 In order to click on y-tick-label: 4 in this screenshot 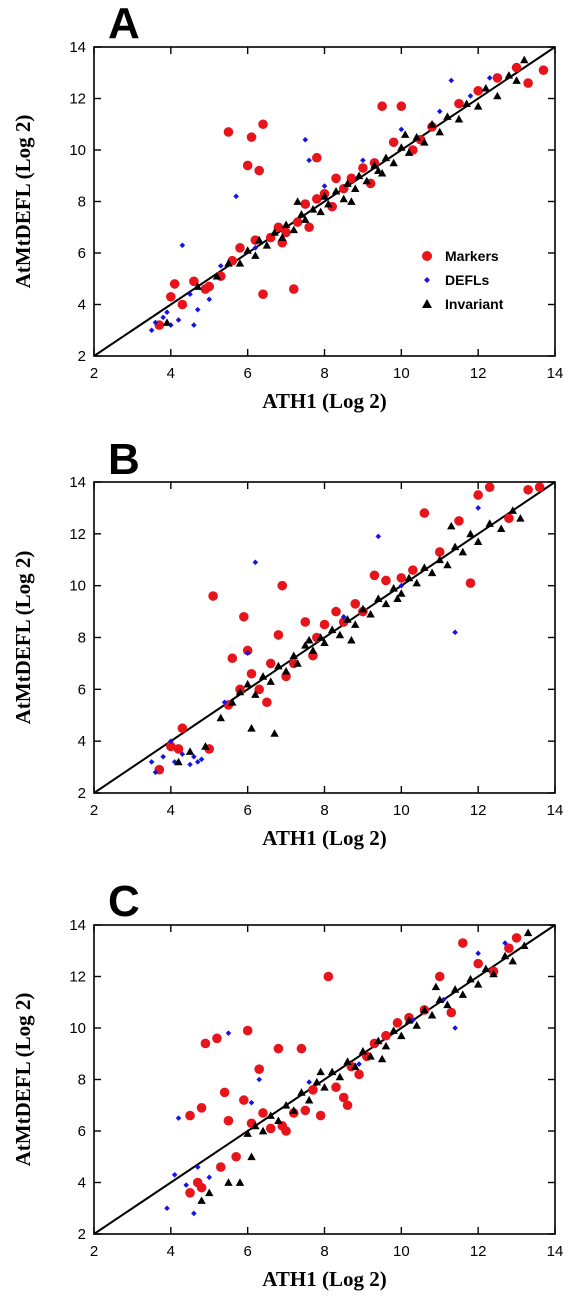, I will do `click(82, 1183)`.